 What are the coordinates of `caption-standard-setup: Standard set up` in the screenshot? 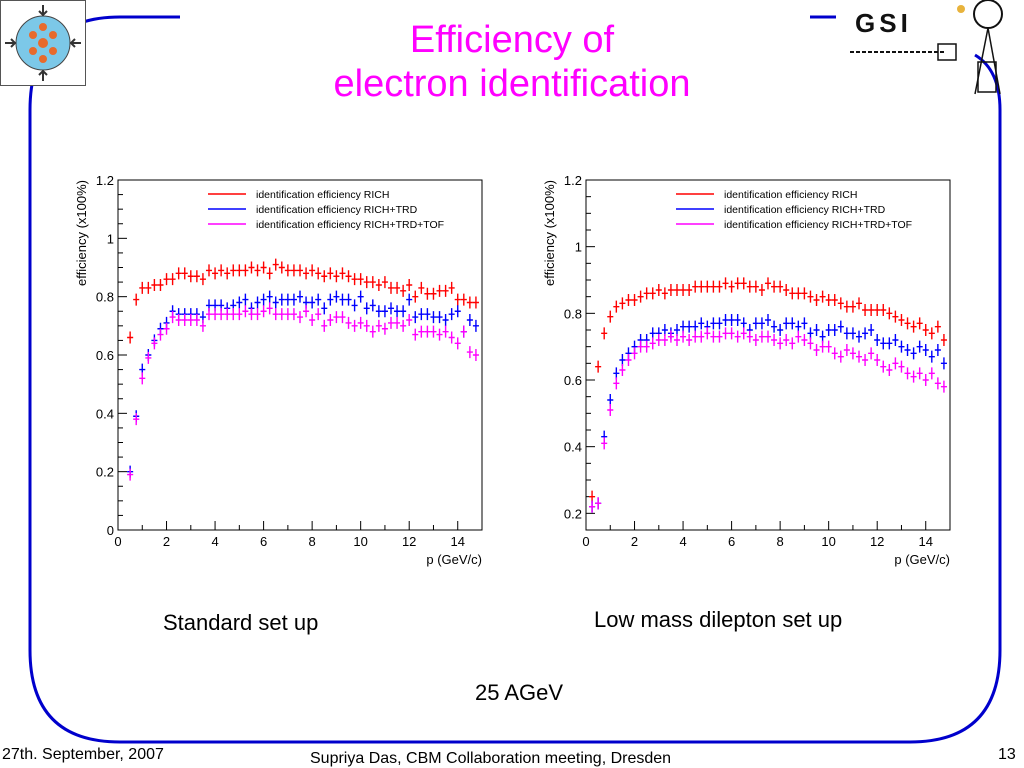 It's located at (241, 622).